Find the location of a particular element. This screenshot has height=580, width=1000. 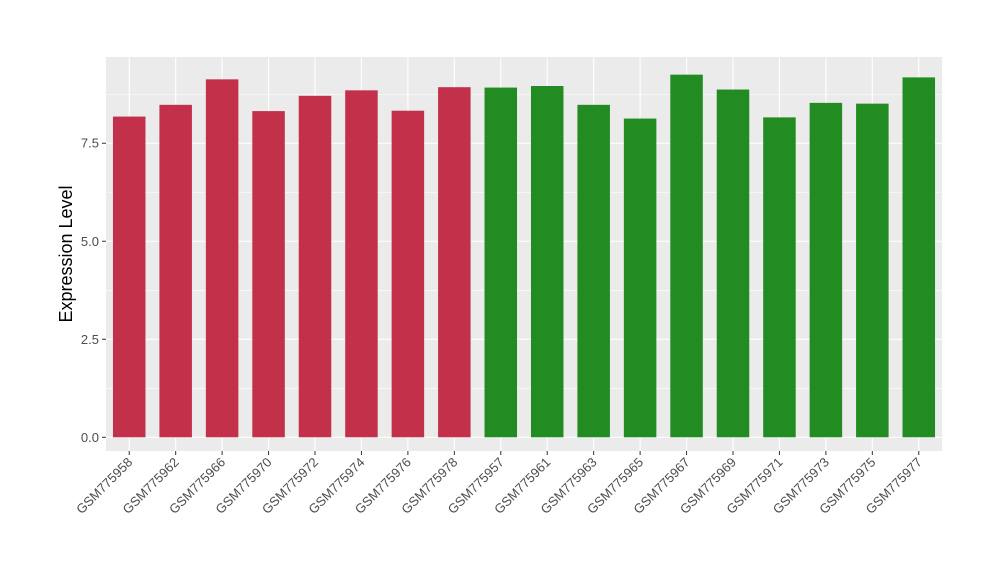

bar-GSM775974 is located at coordinates (361, 264).